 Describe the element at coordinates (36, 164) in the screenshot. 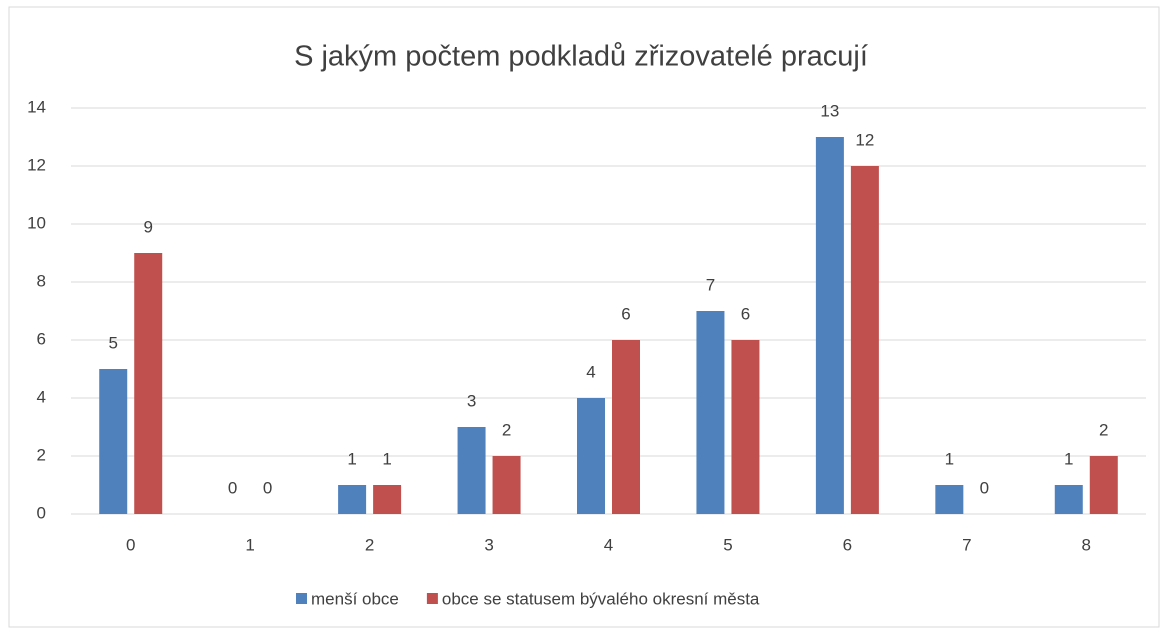

I see `y-tick-label: 12` at that location.